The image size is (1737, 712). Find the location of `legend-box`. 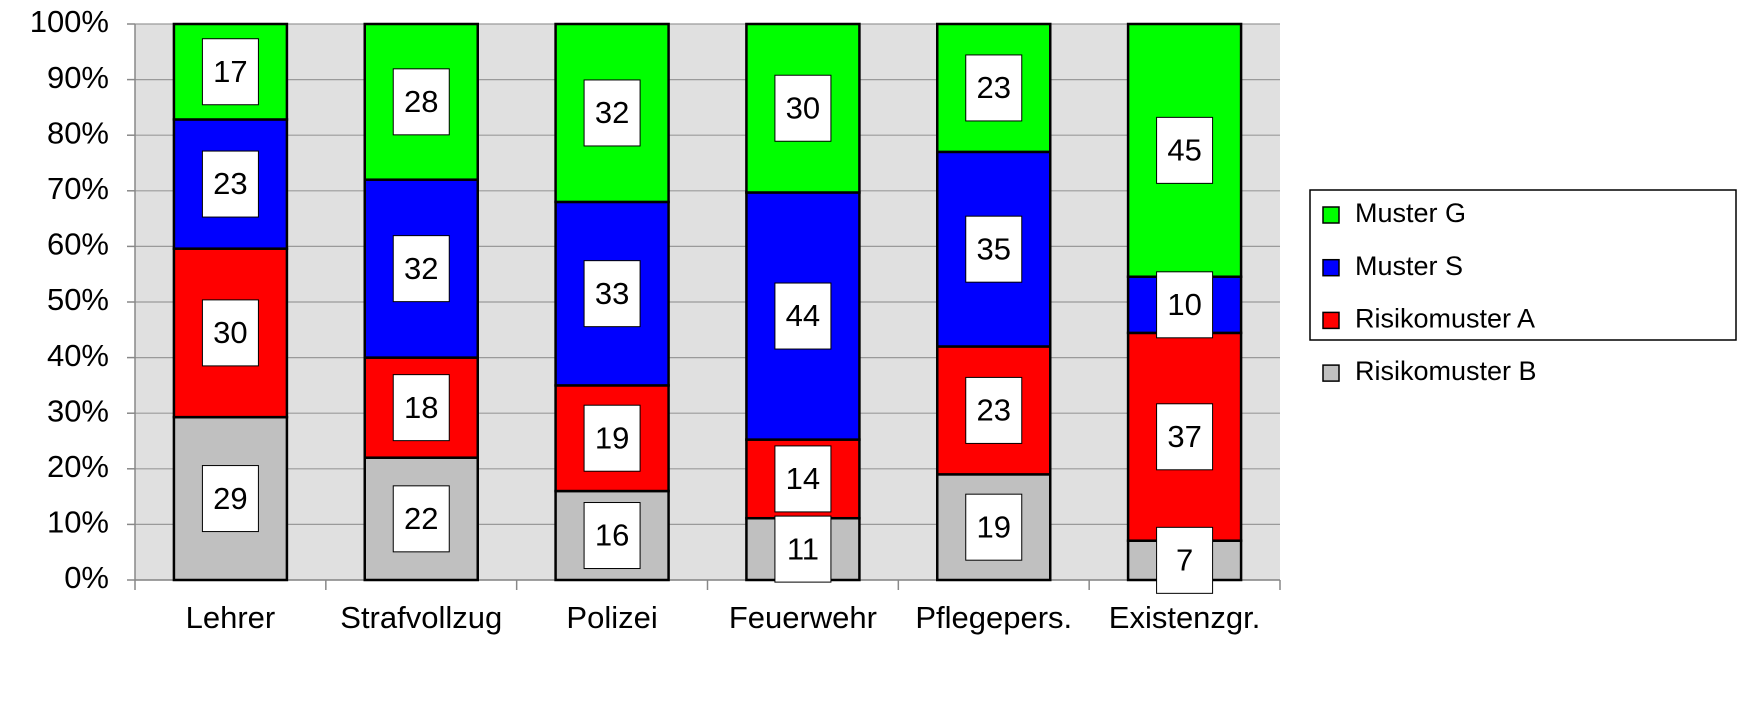

legend-box is located at coordinates (1523, 265).